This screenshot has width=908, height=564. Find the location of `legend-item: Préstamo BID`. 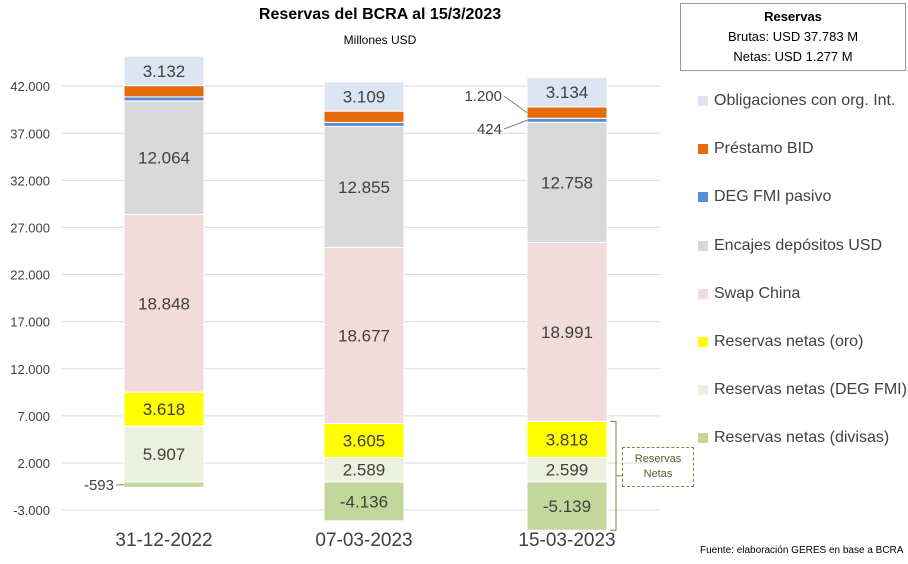

legend-item: Préstamo BID is located at coordinates (756, 149).